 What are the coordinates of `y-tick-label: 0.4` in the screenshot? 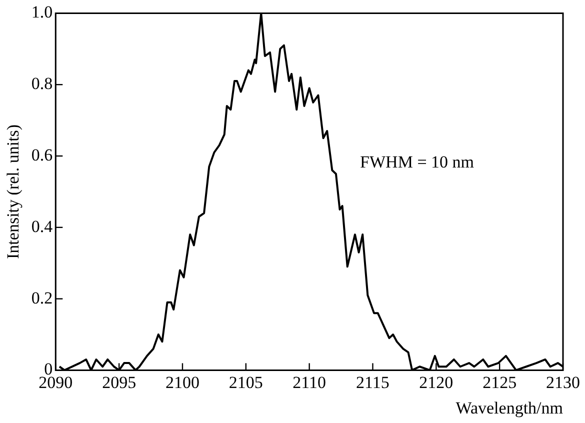 It's located at (42, 226).